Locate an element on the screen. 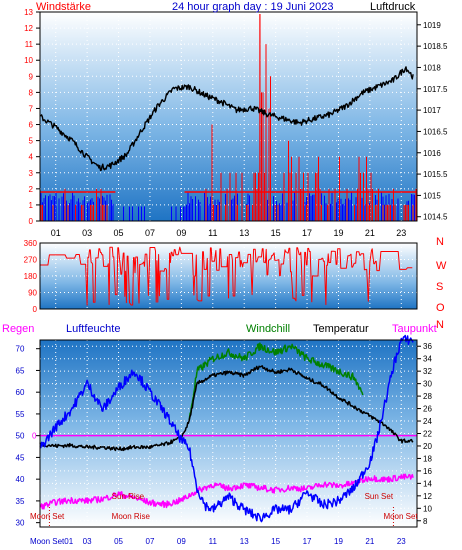  wind-axis-tick: 11 is located at coordinates (29, 44).